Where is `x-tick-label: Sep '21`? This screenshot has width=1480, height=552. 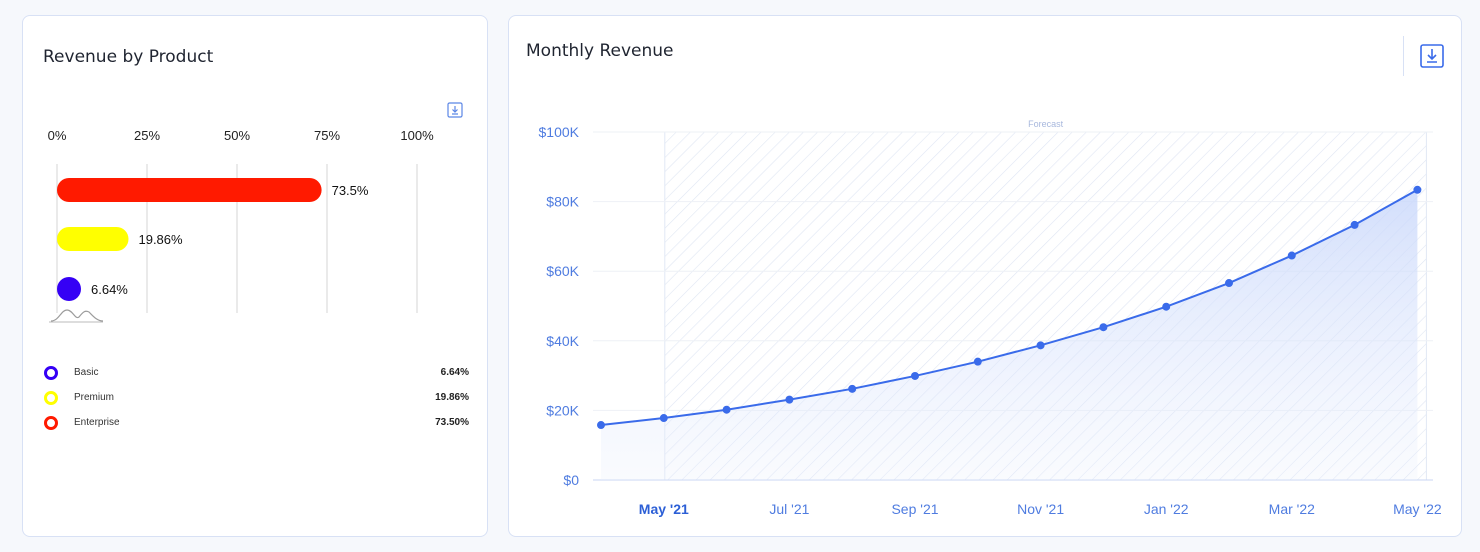 x-tick-label: Sep '21 is located at coordinates (914, 509).